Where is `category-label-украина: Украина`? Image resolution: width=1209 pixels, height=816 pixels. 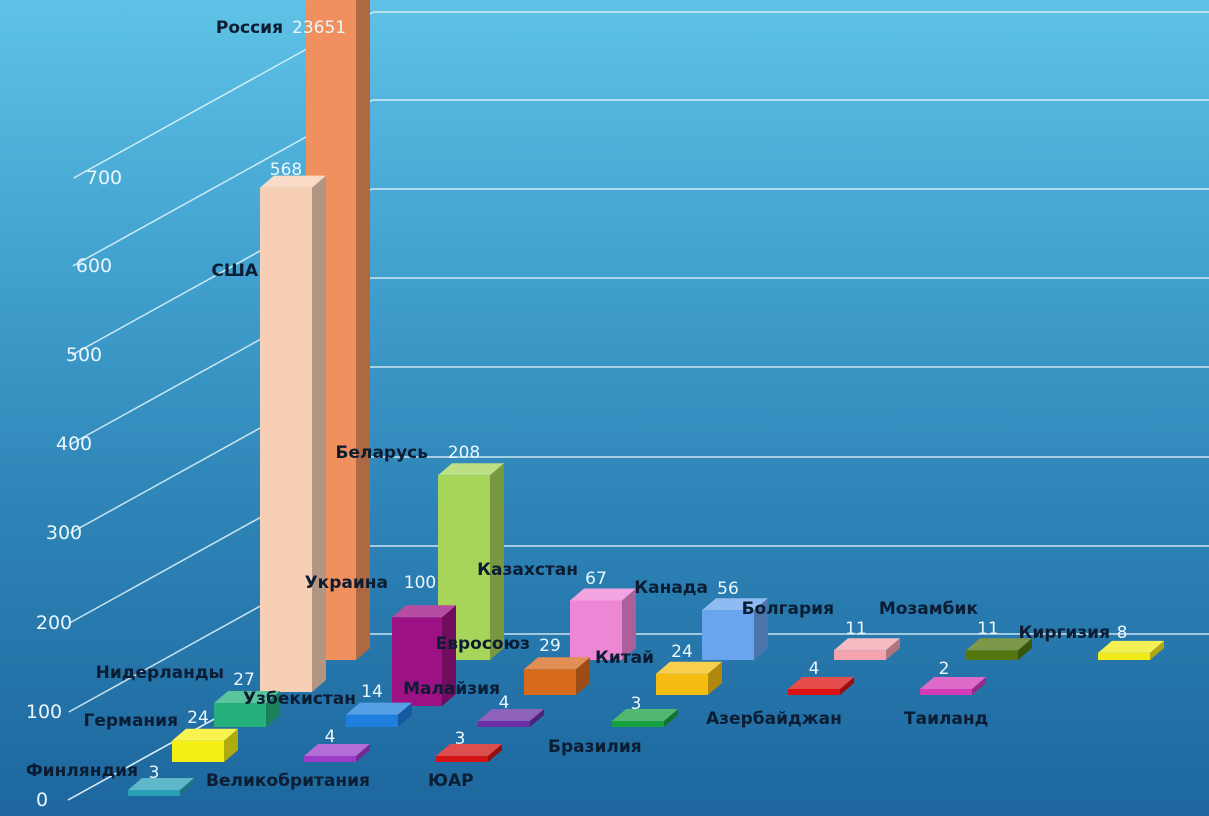
category-label-украина: Украина is located at coordinates (346, 583).